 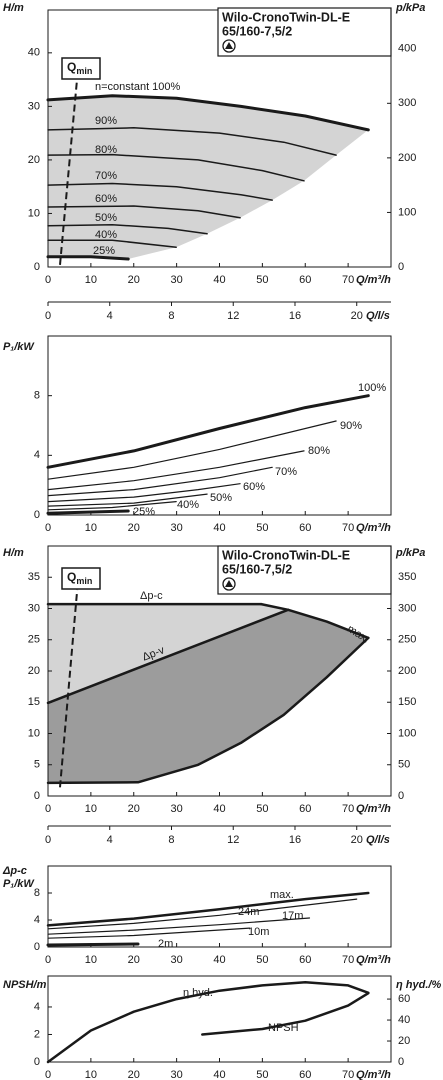 What do you see at coordinates (407, 103) in the screenshot?
I see `y2-tick-label: 300` at bounding box center [407, 103].